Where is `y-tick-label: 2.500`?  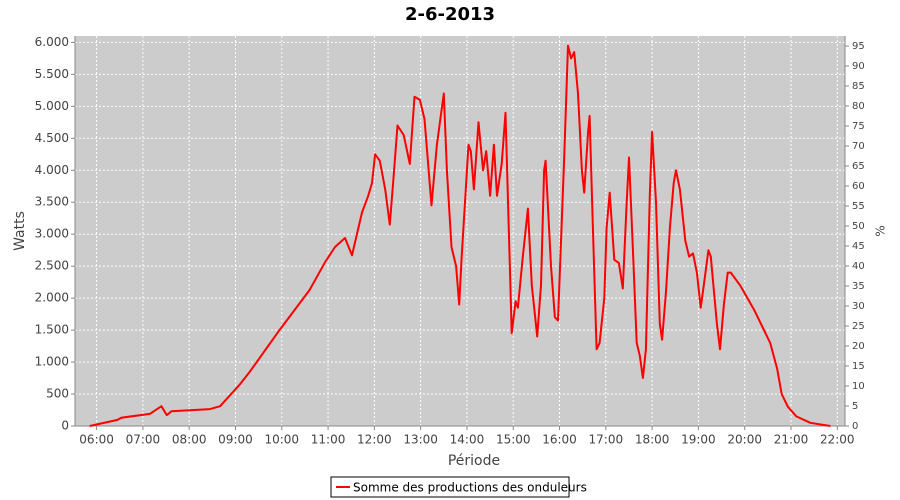
y-tick-label: 2.500 is located at coordinates (52, 266).